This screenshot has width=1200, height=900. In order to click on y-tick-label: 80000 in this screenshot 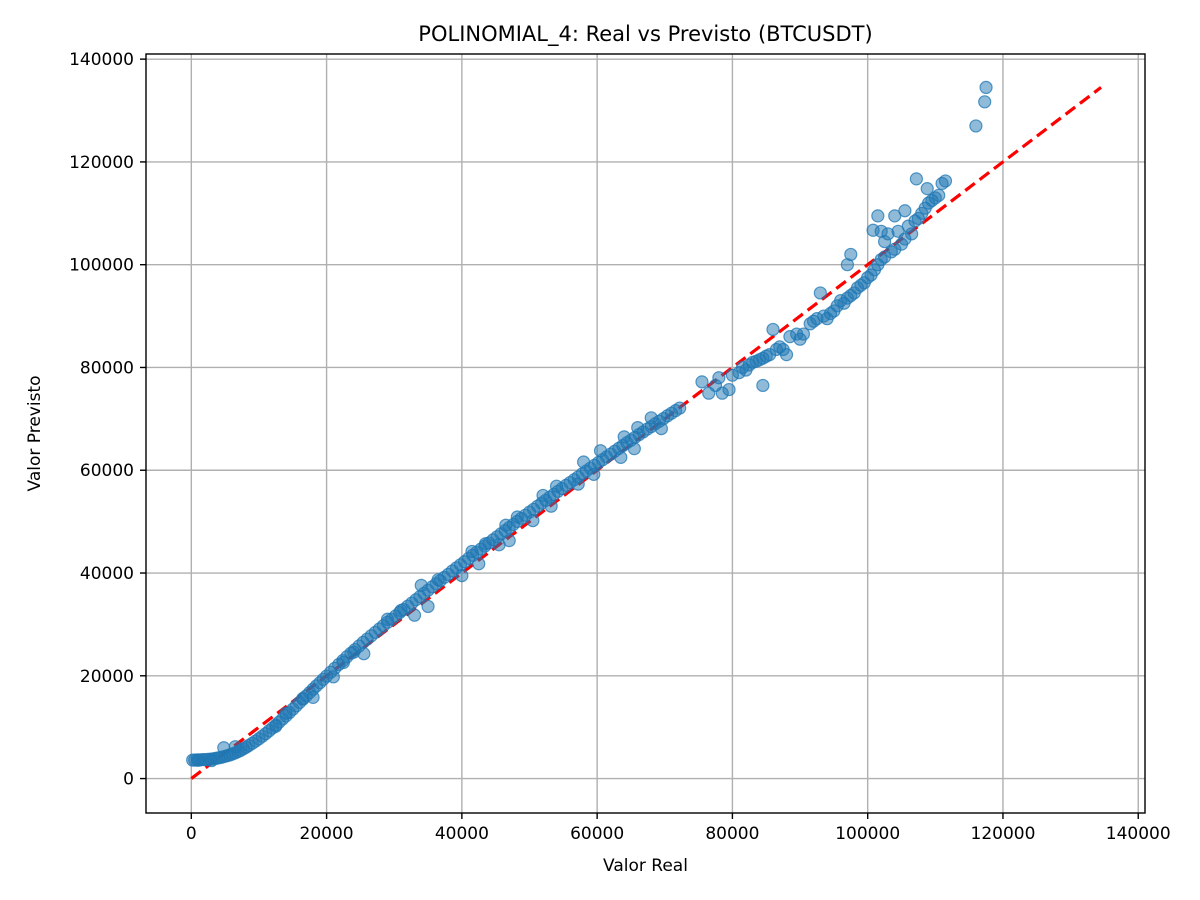, I will do `click(107, 368)`.